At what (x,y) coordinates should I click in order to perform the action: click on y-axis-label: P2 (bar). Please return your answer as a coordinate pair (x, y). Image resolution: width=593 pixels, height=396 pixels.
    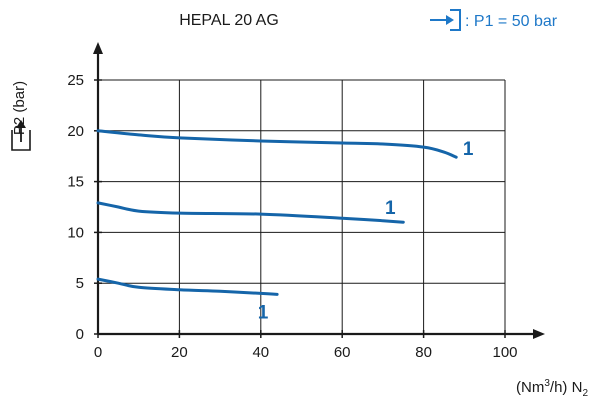
    Looking at the image, I should click on (21, 116).